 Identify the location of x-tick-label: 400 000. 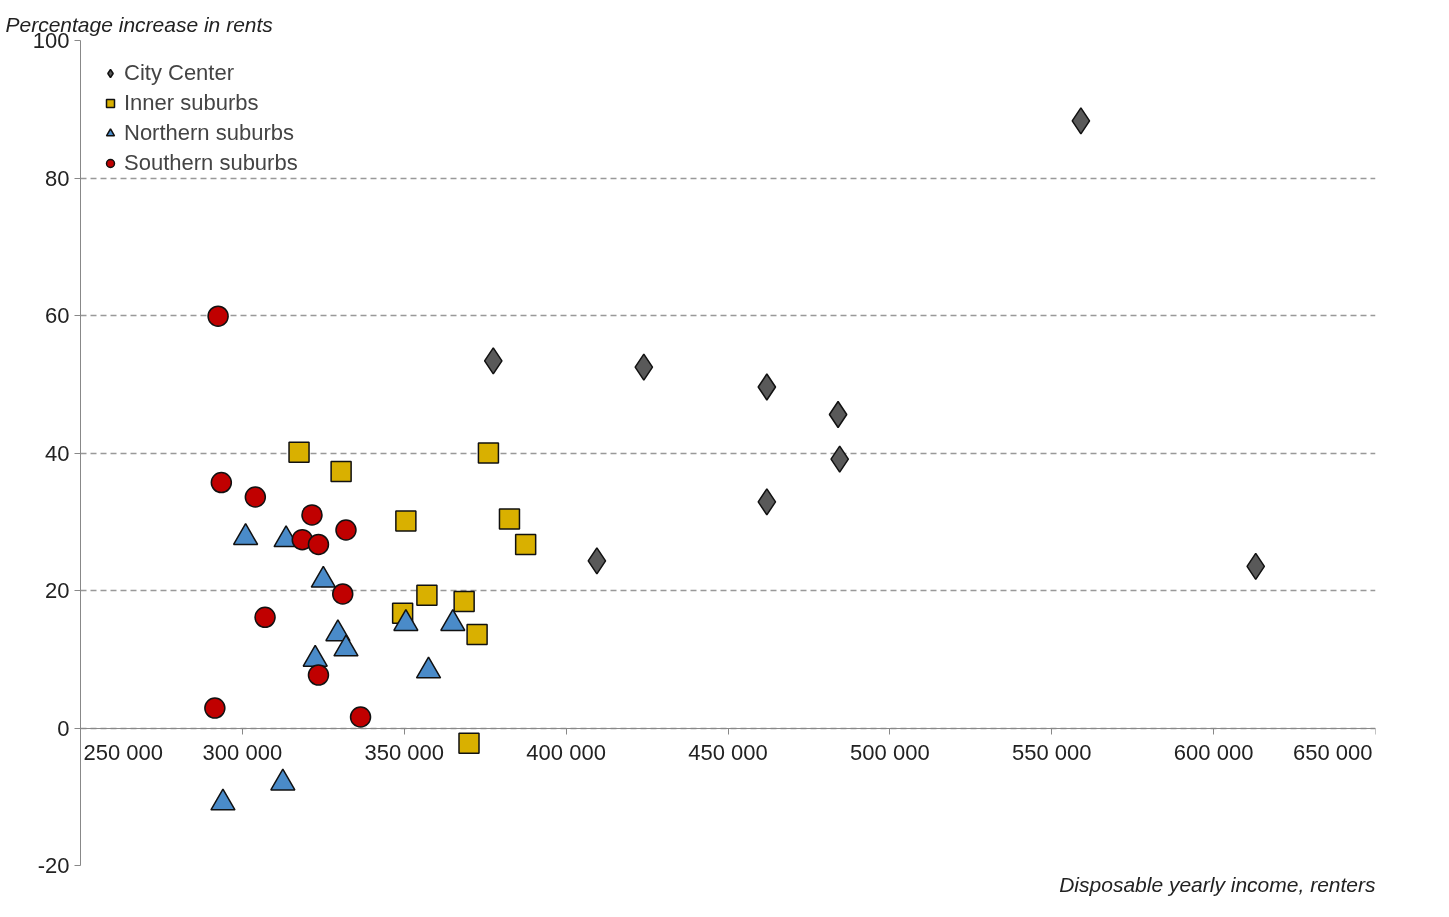
(566, 752).